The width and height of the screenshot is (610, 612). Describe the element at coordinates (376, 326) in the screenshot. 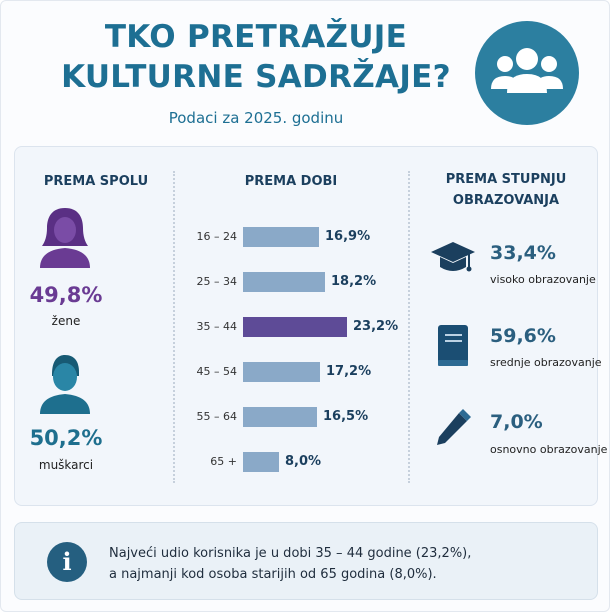

I see `age-bar-value: 23,2%` at that location.